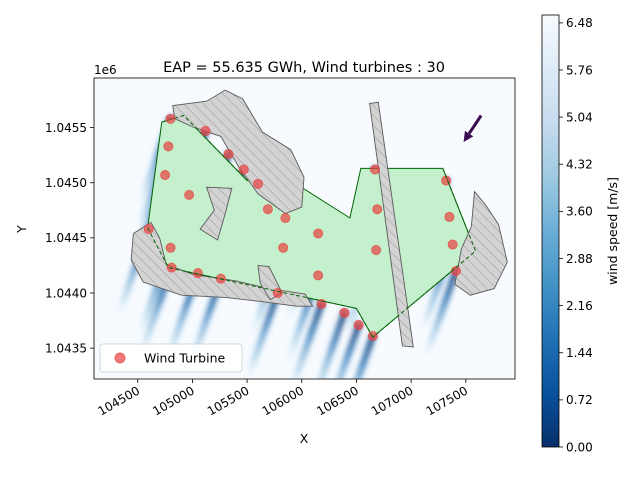  Describe the element at coordinates (579, 117) in the screenshot. I see `colorbar-tick-label: 5.04` at that location.